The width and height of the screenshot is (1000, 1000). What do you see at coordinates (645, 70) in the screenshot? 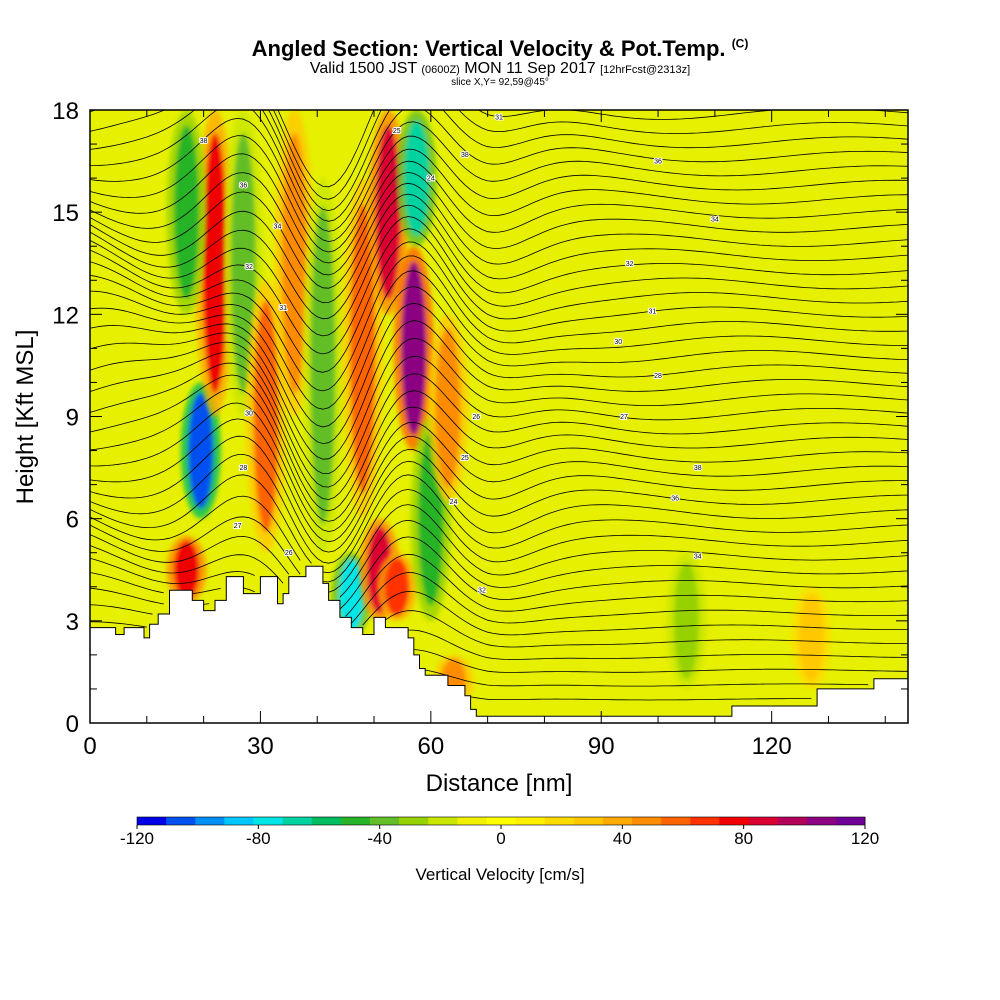
I see `subtitle-forecast: [12hrFcst@2313z]` at bounding box center [645, 70].